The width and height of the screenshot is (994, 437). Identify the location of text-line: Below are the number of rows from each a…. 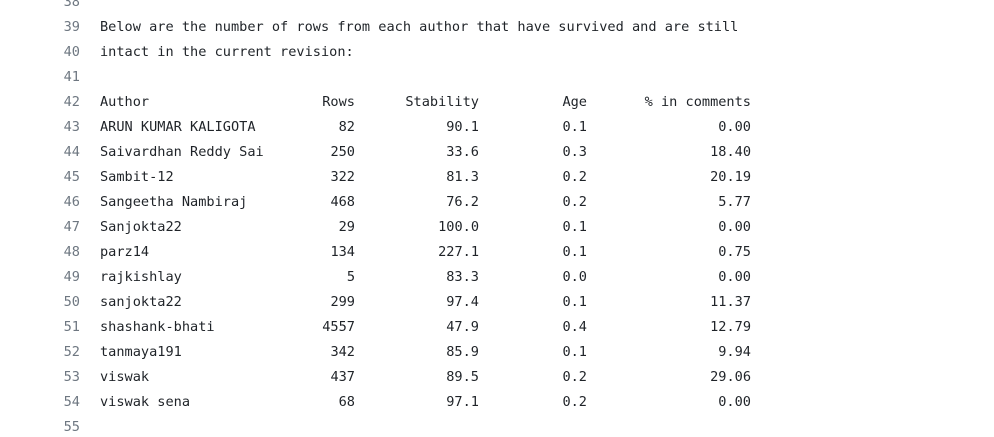
(419, 26).